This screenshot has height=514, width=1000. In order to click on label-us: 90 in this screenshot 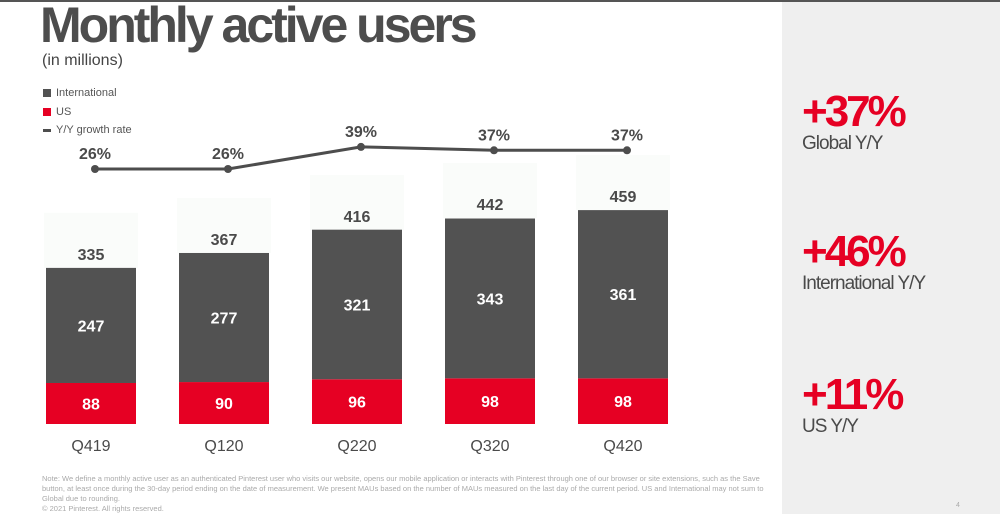, I will do `click(224, 404)`.